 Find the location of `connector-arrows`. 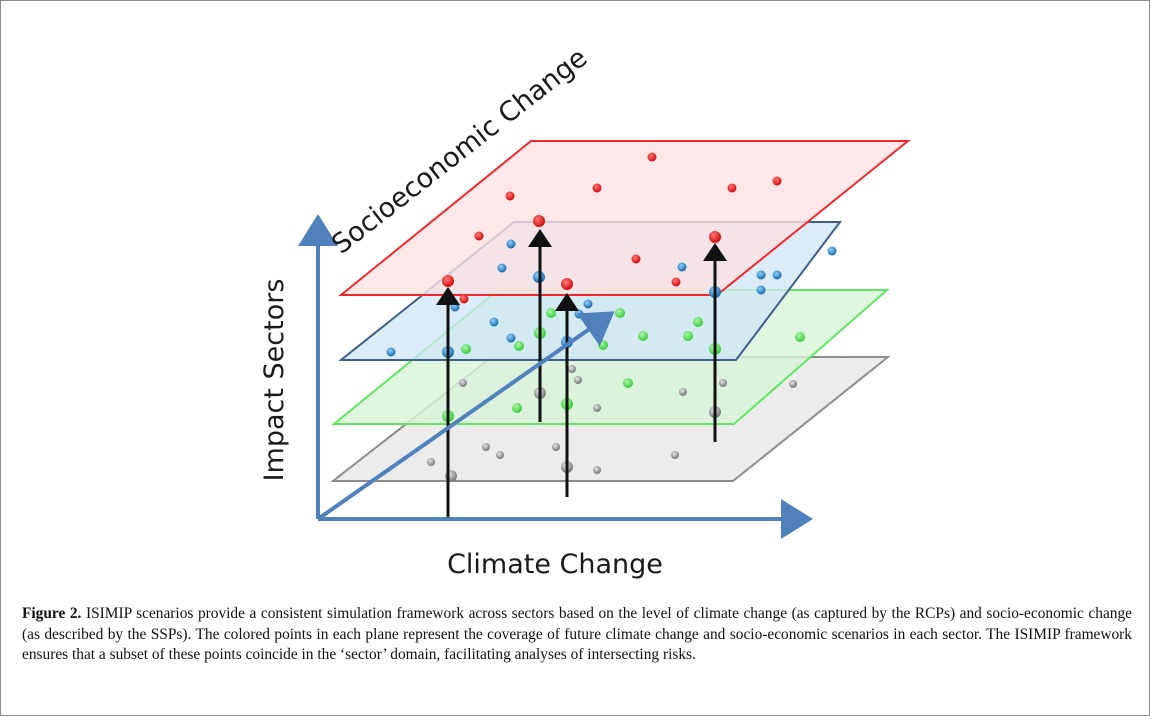

connector-arrows is located at coordinates (581, 374).